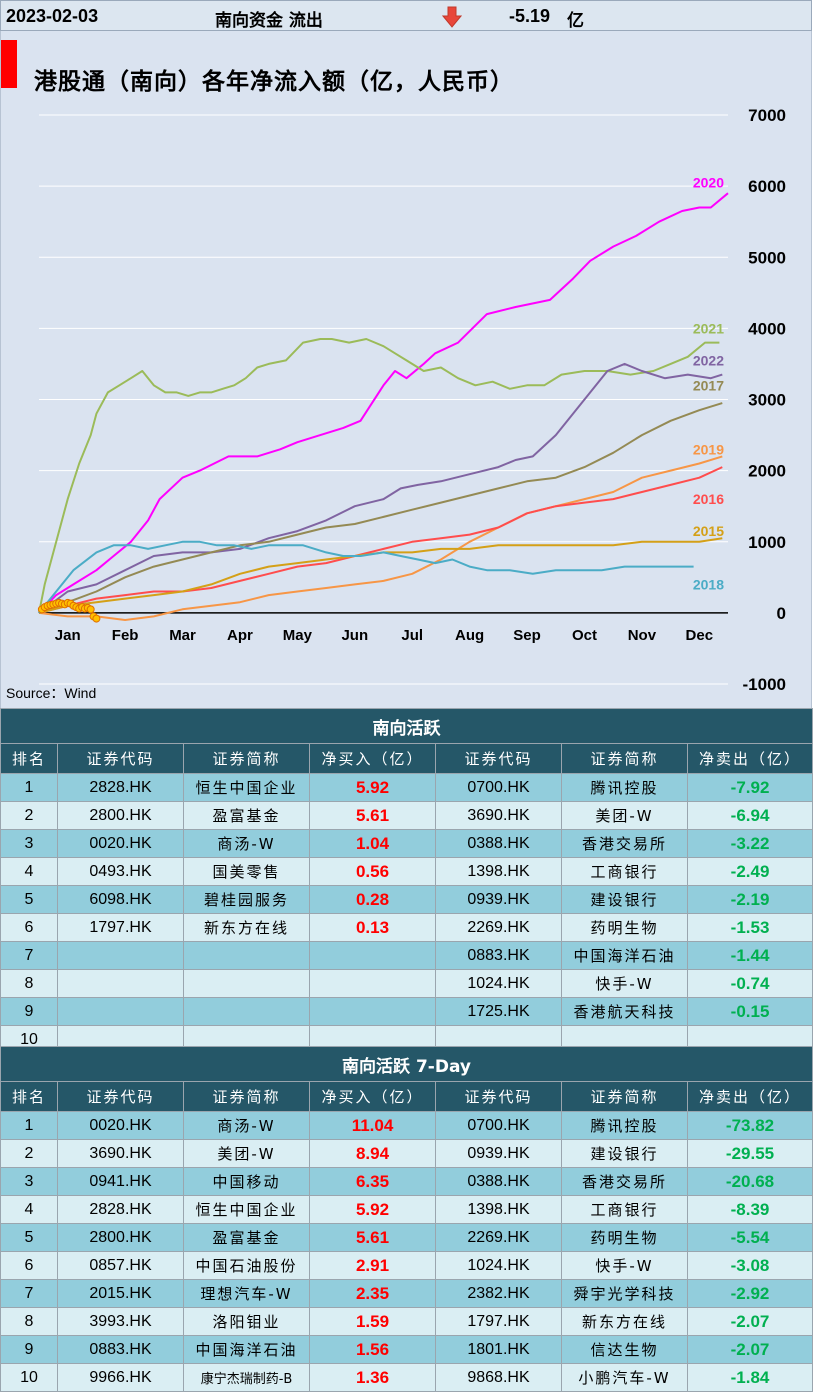 The image size is (814, 1392). Describe the element at coordinates (407, 1064) in the screenshot. I see `table-title-row: 南向活跃 7-Day` at that location.